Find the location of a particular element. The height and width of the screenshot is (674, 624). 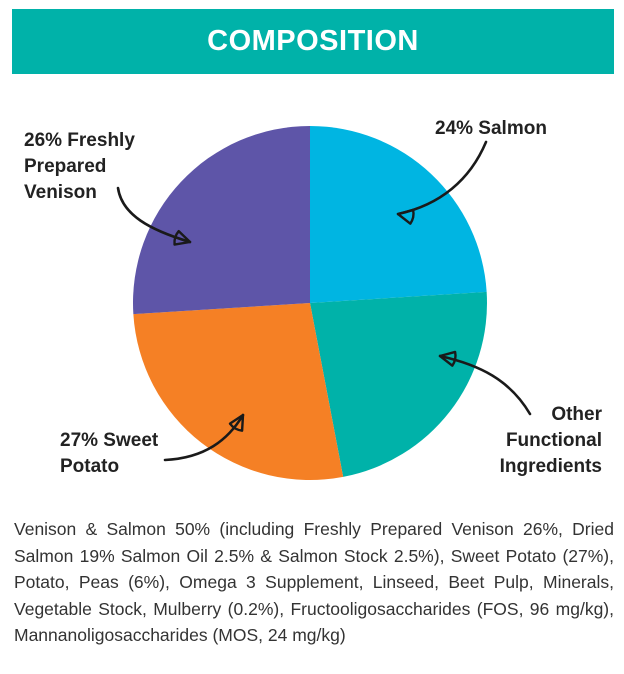

composition-header: COMPOSITION is located at coordinates (313, 41).